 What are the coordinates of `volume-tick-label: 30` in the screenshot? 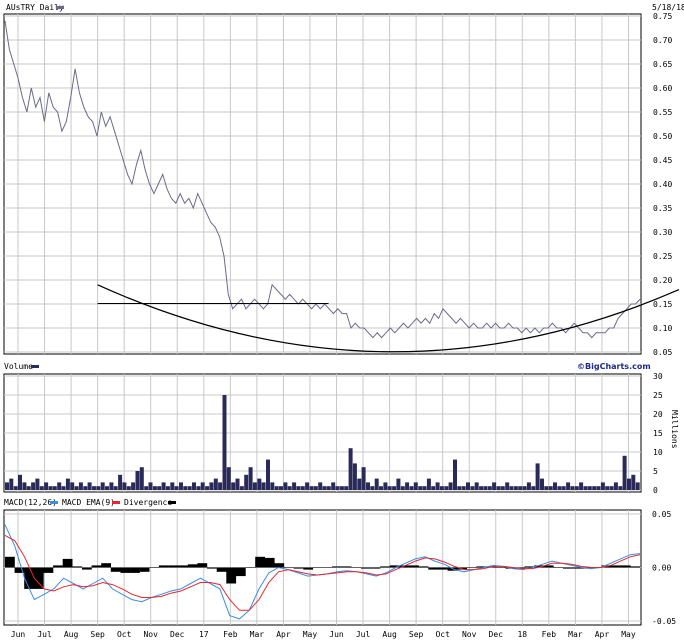 It's located at (658, 376).